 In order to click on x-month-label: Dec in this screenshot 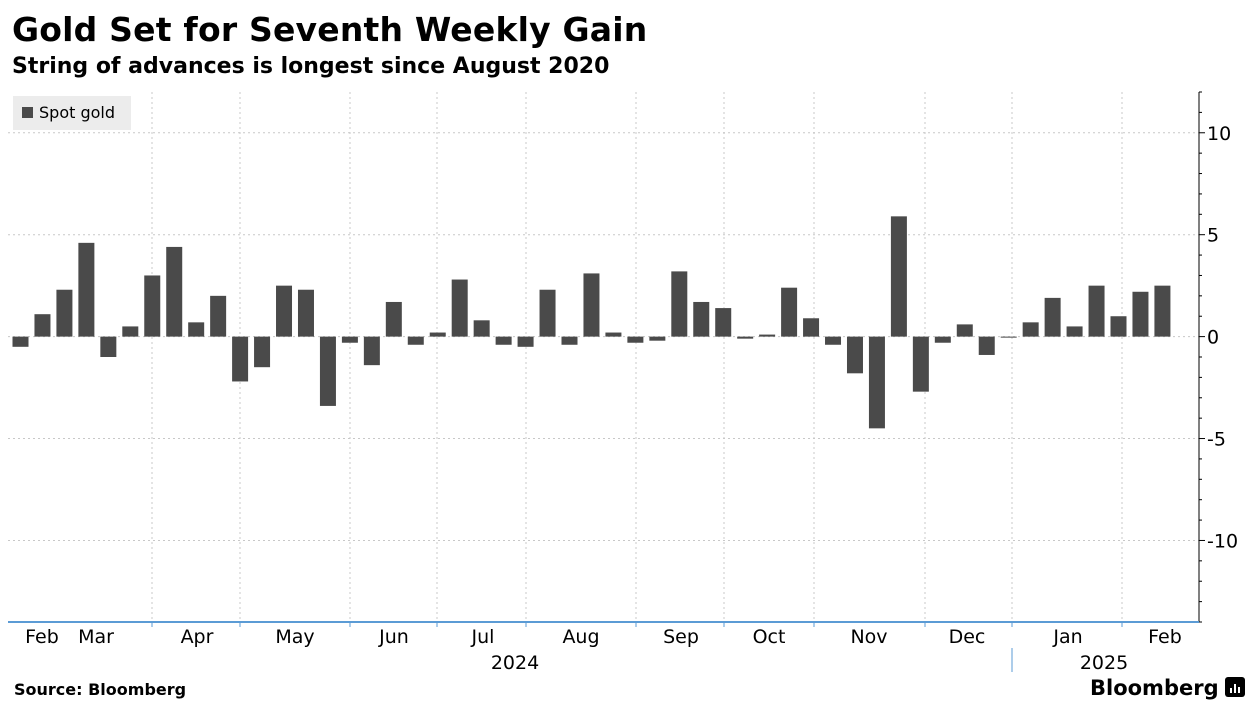, I will do `click(967, 637)`.